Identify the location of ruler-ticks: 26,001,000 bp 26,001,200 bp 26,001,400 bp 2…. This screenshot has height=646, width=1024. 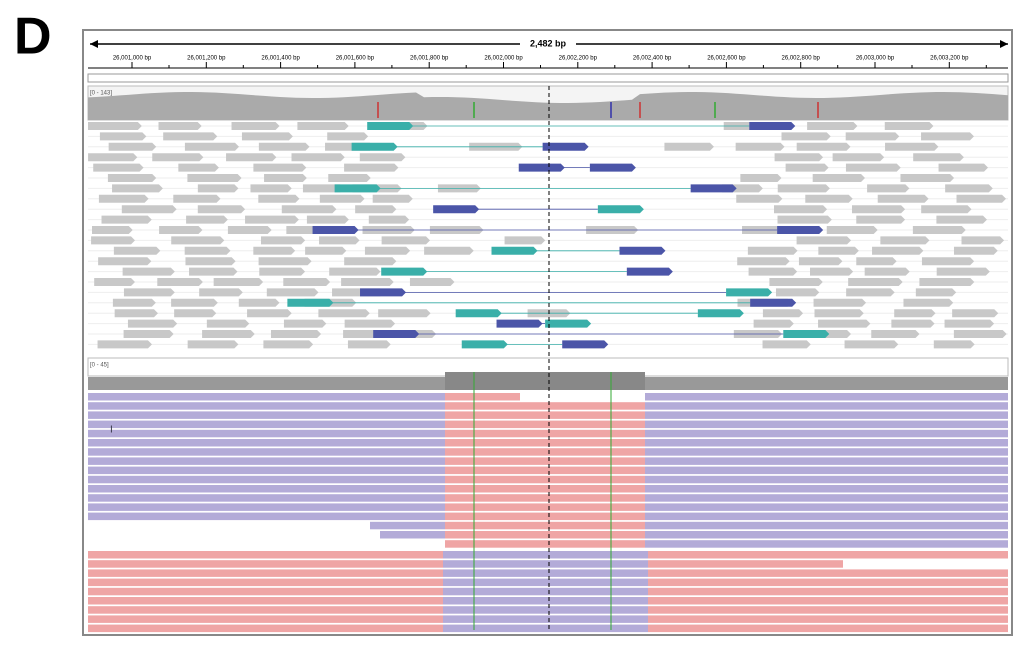
(550, 62).